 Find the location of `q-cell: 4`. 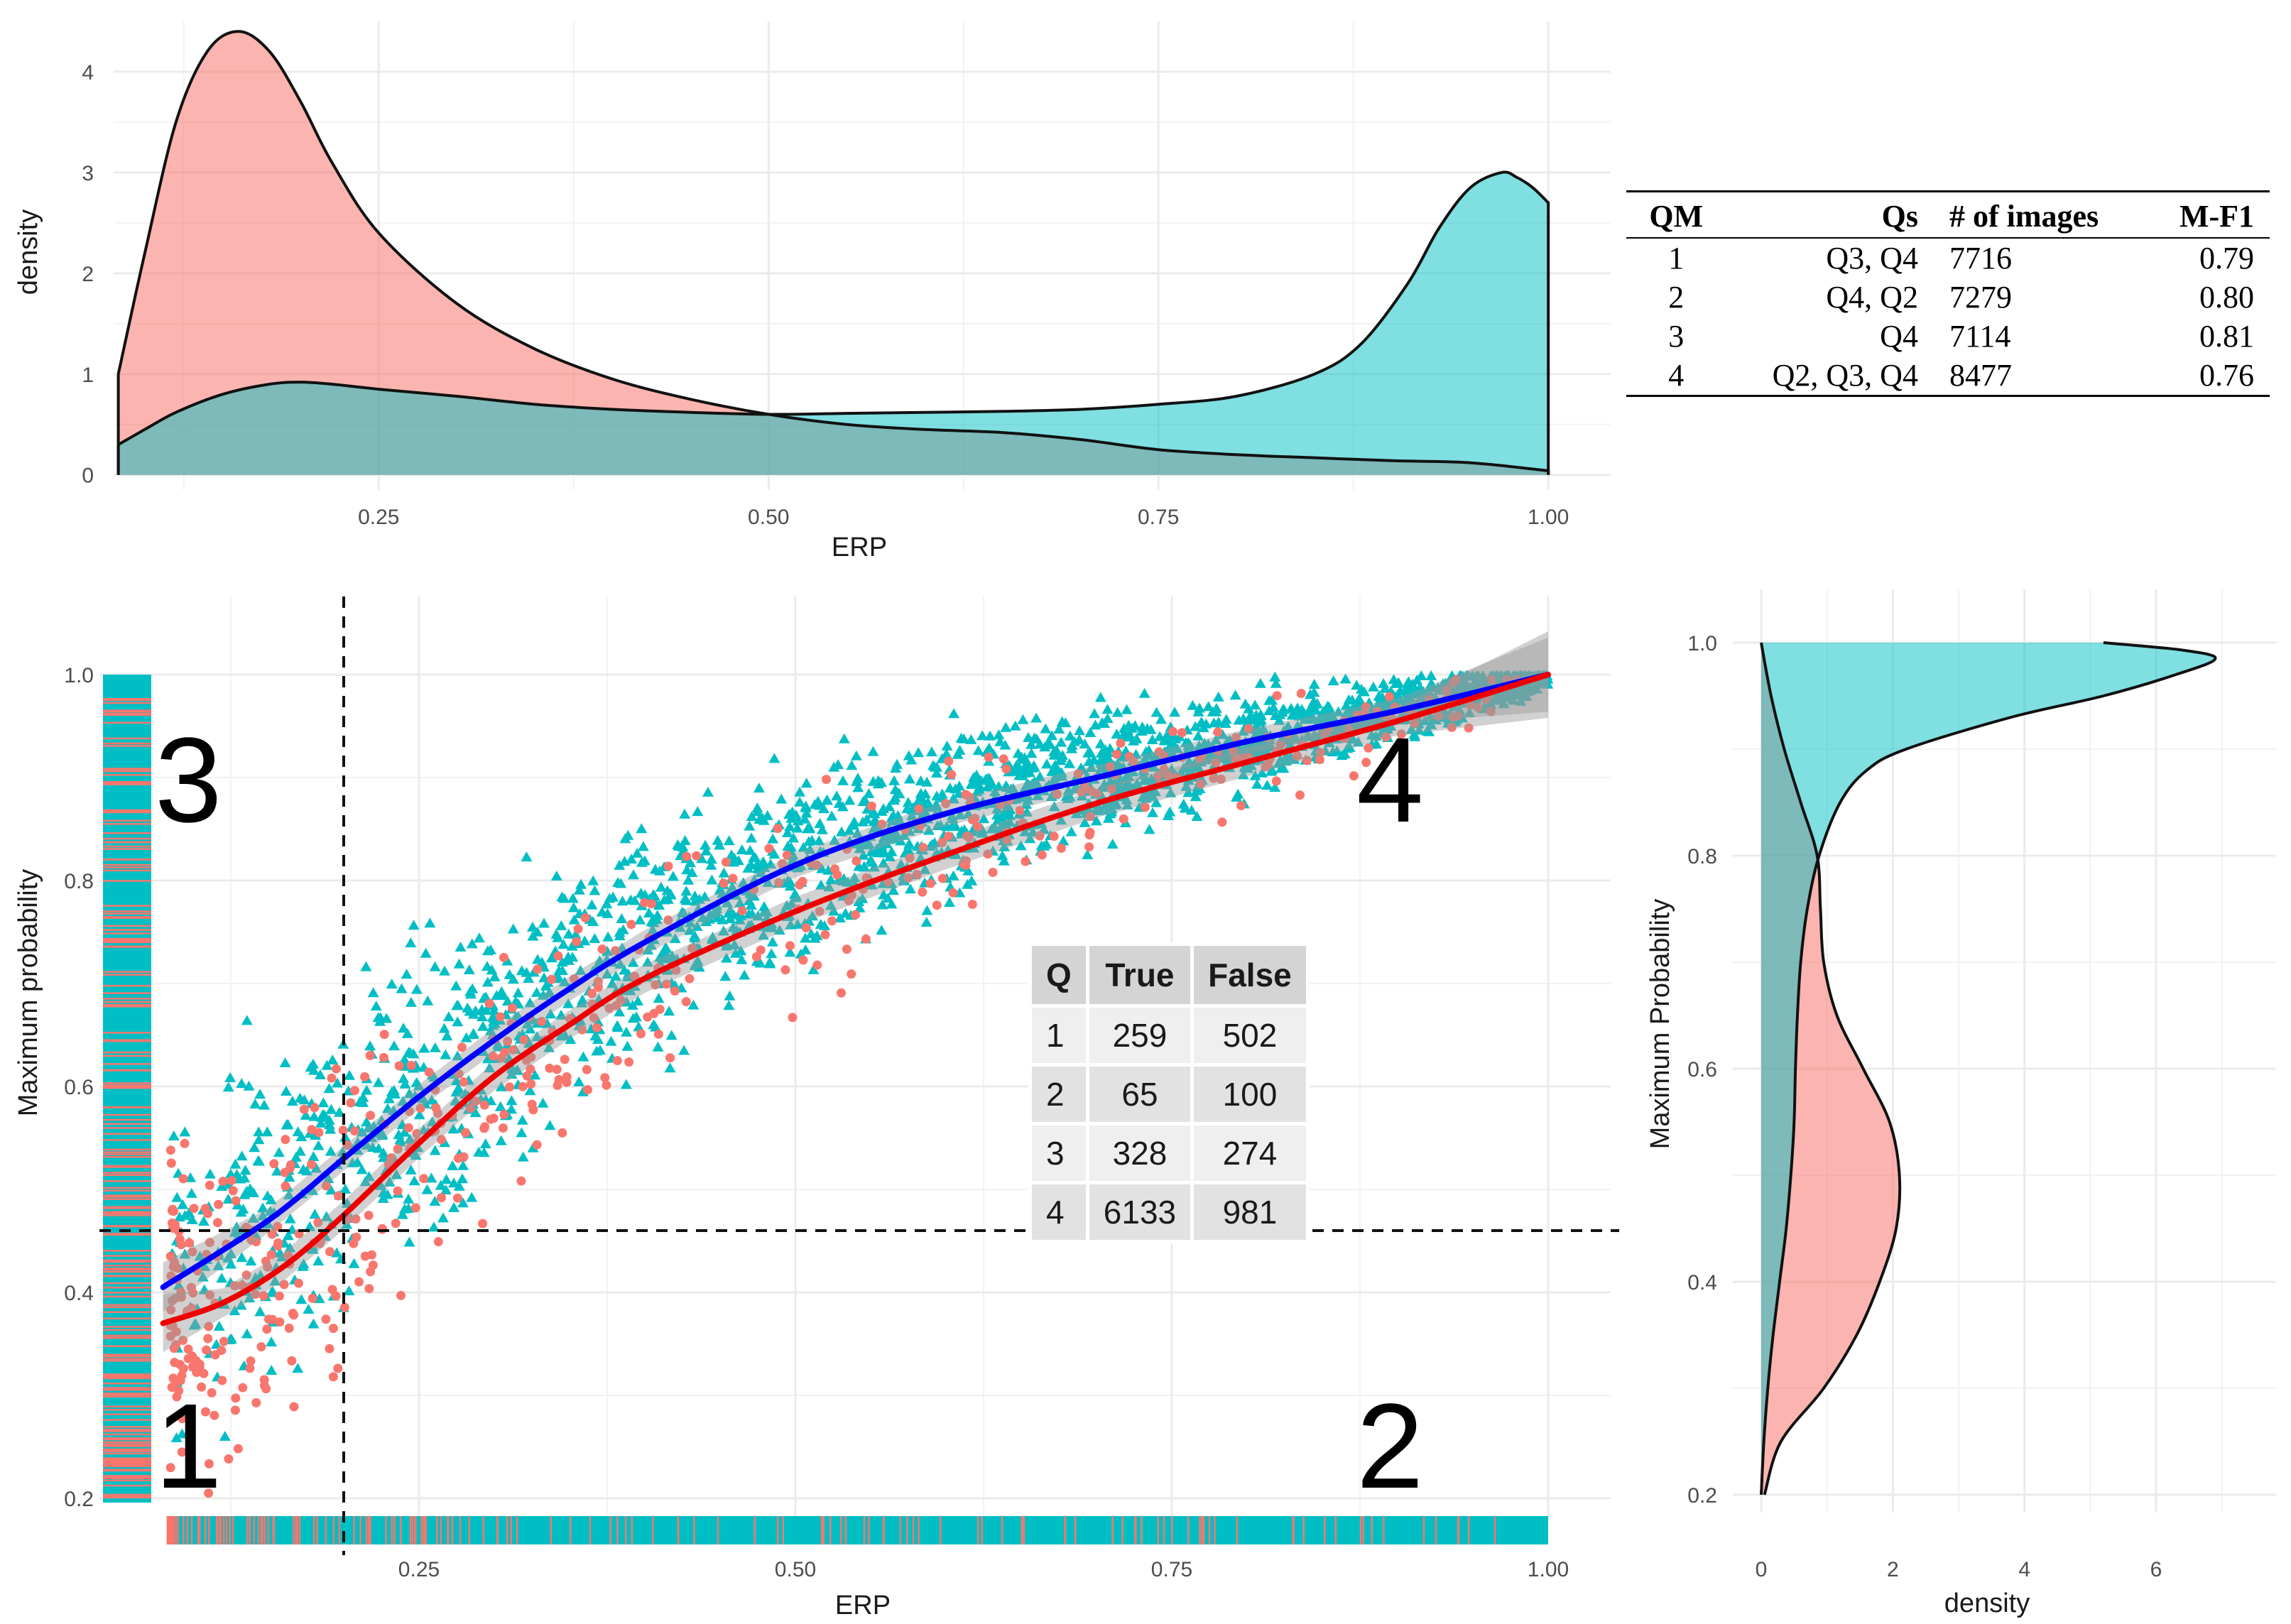

q-cell: 4 is located at coordinates (1058, 1212).